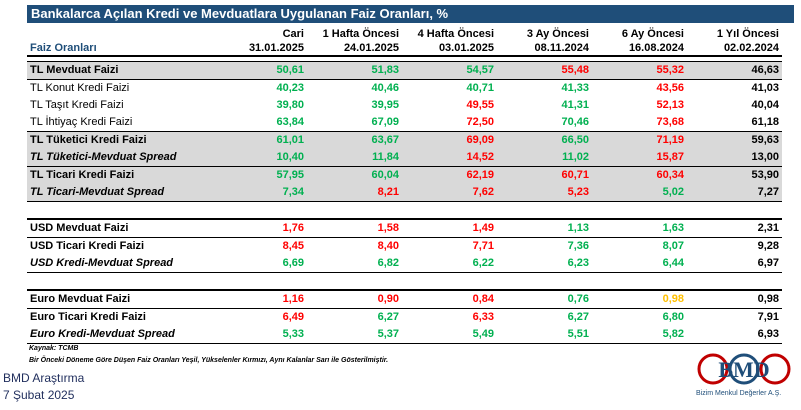  Describe the element at coordinates (544, 299) in the screenshot. I see `rate-cell: 0,76` at that location.